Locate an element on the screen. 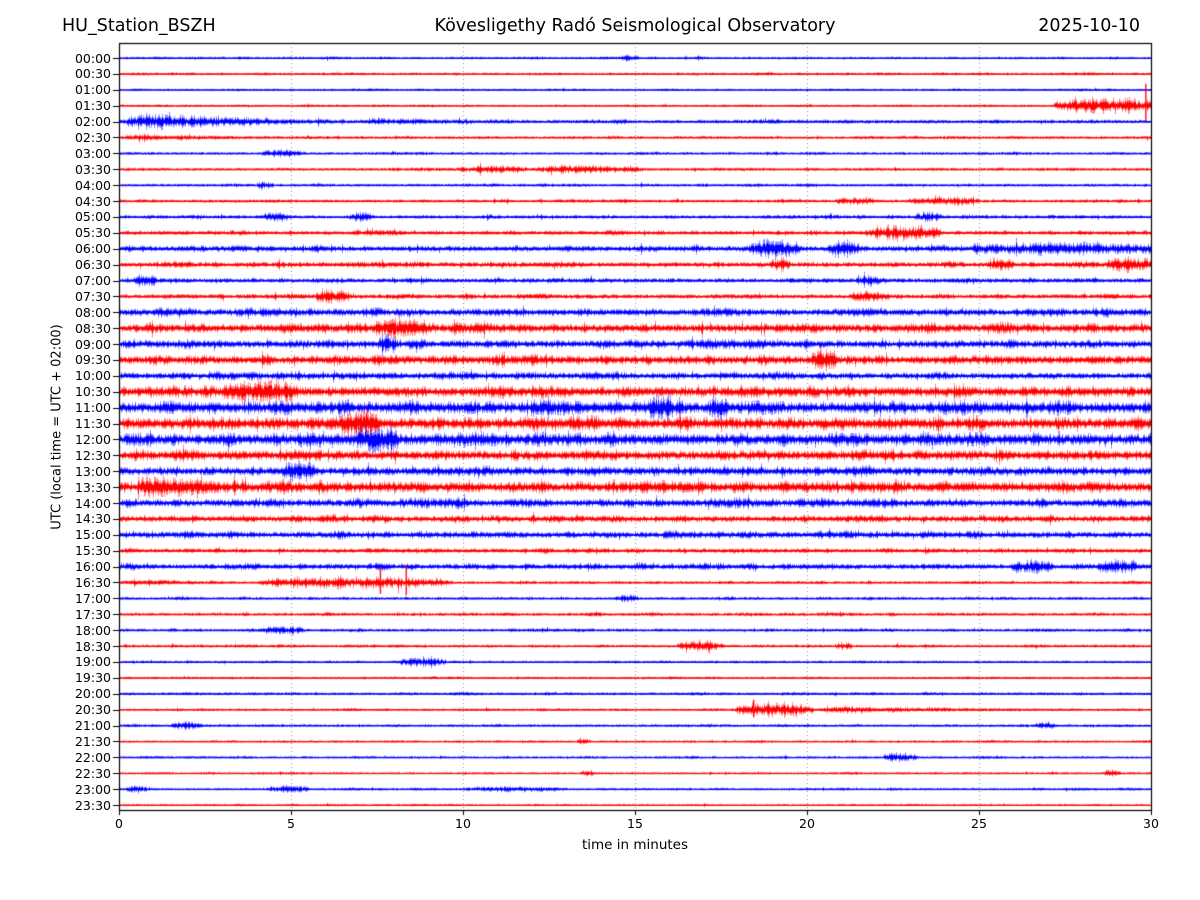 This screenshot has height=900, width=1200. station-title: HU_Station_BSZH is located at coordinates (139, 26).